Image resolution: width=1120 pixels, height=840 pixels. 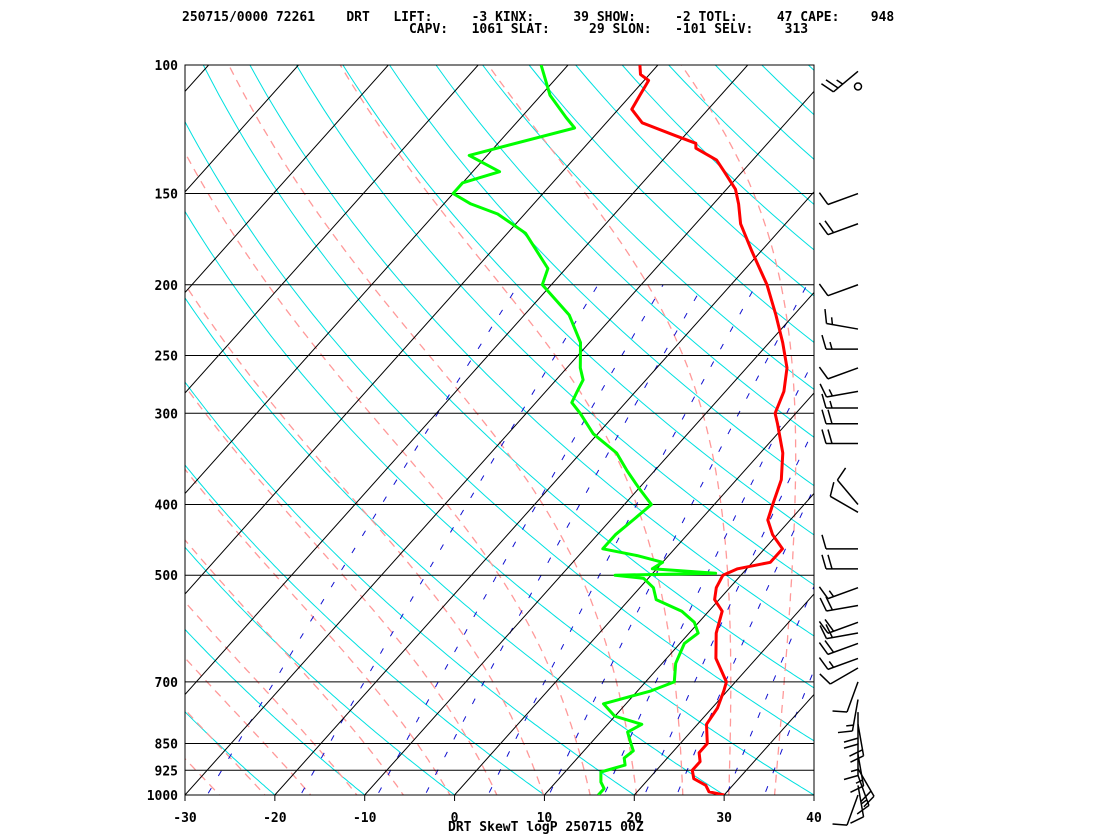 What do you see at coordinates (167, 683) in the screenshot?
I see `pressure-tick-label: 700` at bounding box center [167, 683].